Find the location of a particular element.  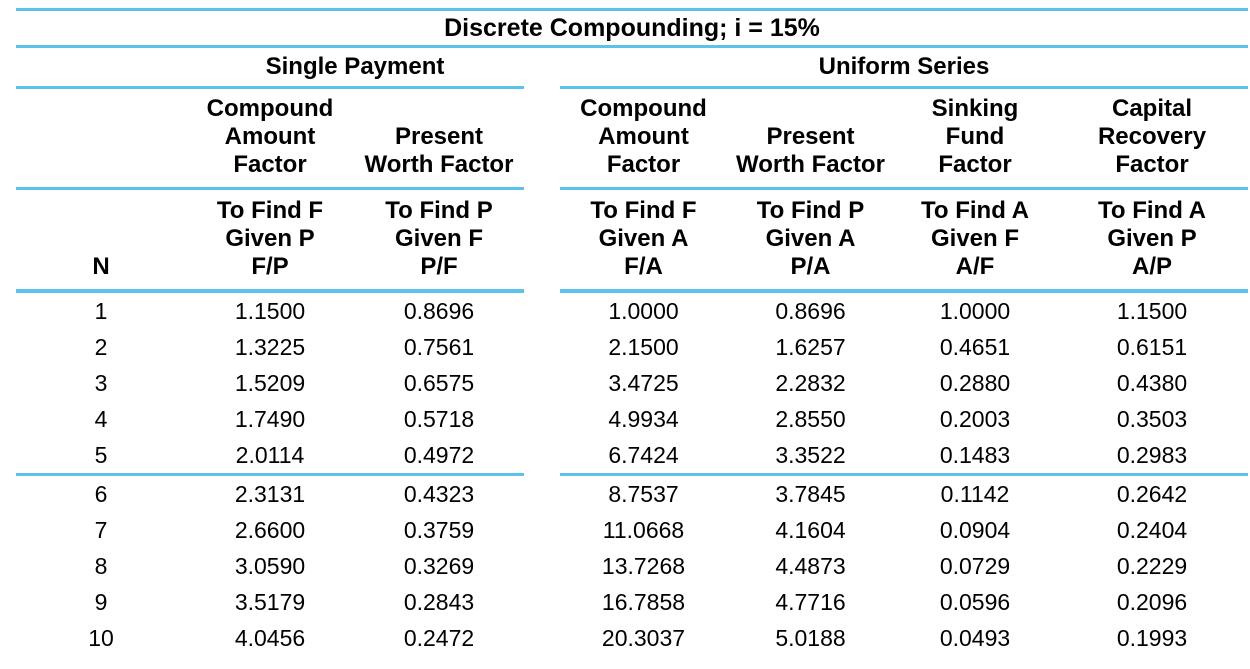

group-spacer-n is located at coordinates (101, 67).